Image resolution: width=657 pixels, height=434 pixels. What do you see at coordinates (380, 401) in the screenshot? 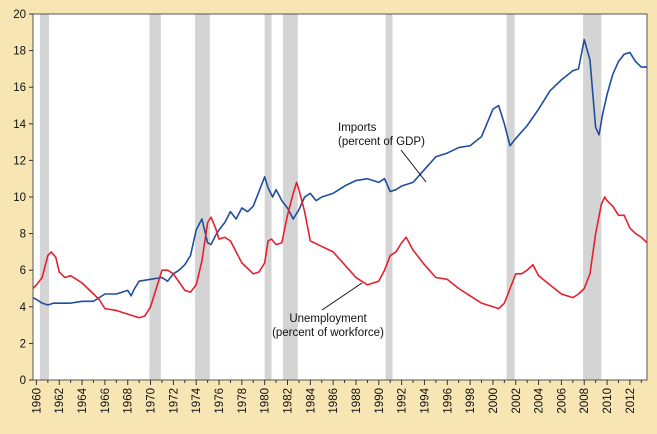
I see `x-tick-label-1990: 1990` at bounding box center [380, 401].